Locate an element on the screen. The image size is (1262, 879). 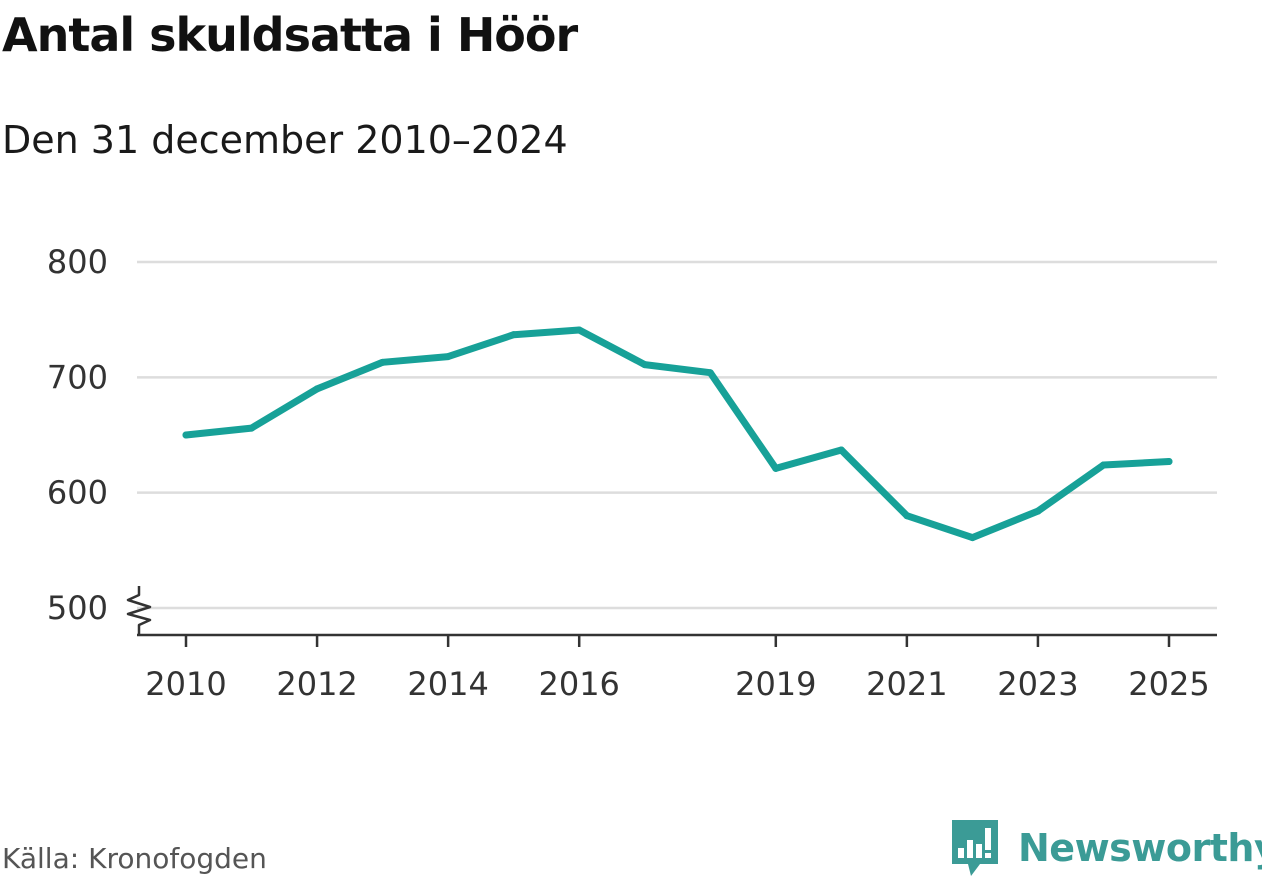
y-tick-label-600: 600 is located at coordinates (77, 493).